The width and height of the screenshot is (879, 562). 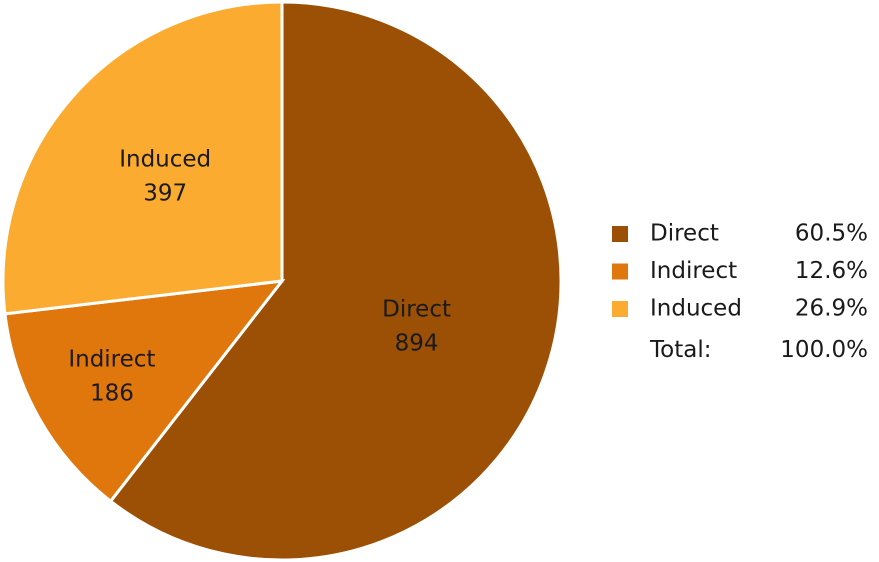 What do you see at coordinates (696, 309) in the screenshot?
I see `legend-label: Induced` at bounding box center [696, 309].